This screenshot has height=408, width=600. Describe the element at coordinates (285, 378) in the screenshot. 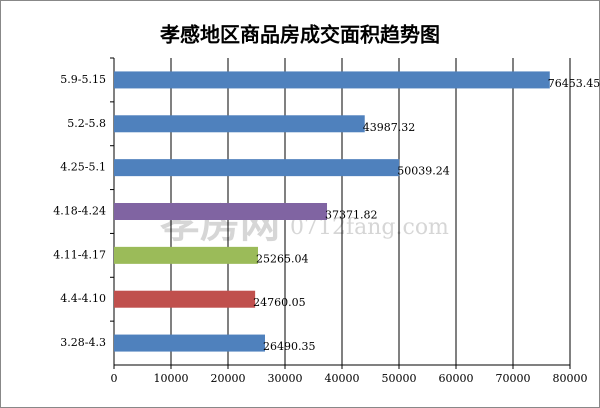

I see `x-tick-label: 30000` at that location.